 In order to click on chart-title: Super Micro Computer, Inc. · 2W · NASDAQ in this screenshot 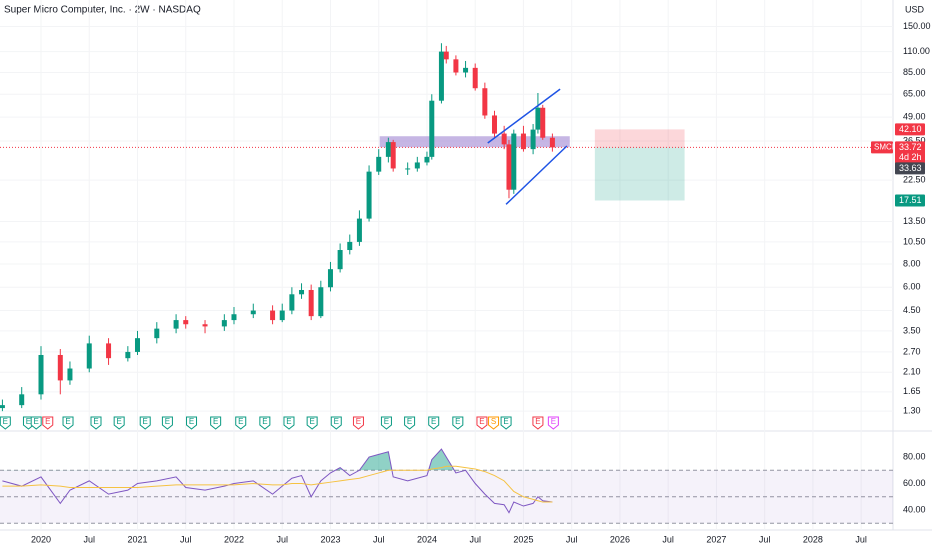, I will do `click(102, 10)`.